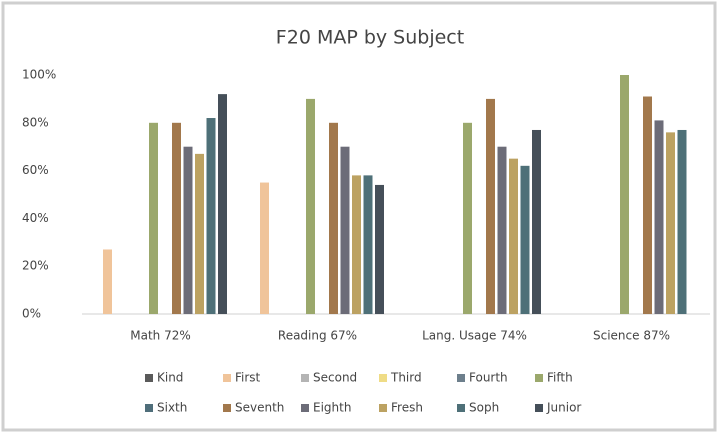 Image resolution: width=719 pixels, height=434 pixels. I want to click on y-tick-label: 80%, so click(35, 122).